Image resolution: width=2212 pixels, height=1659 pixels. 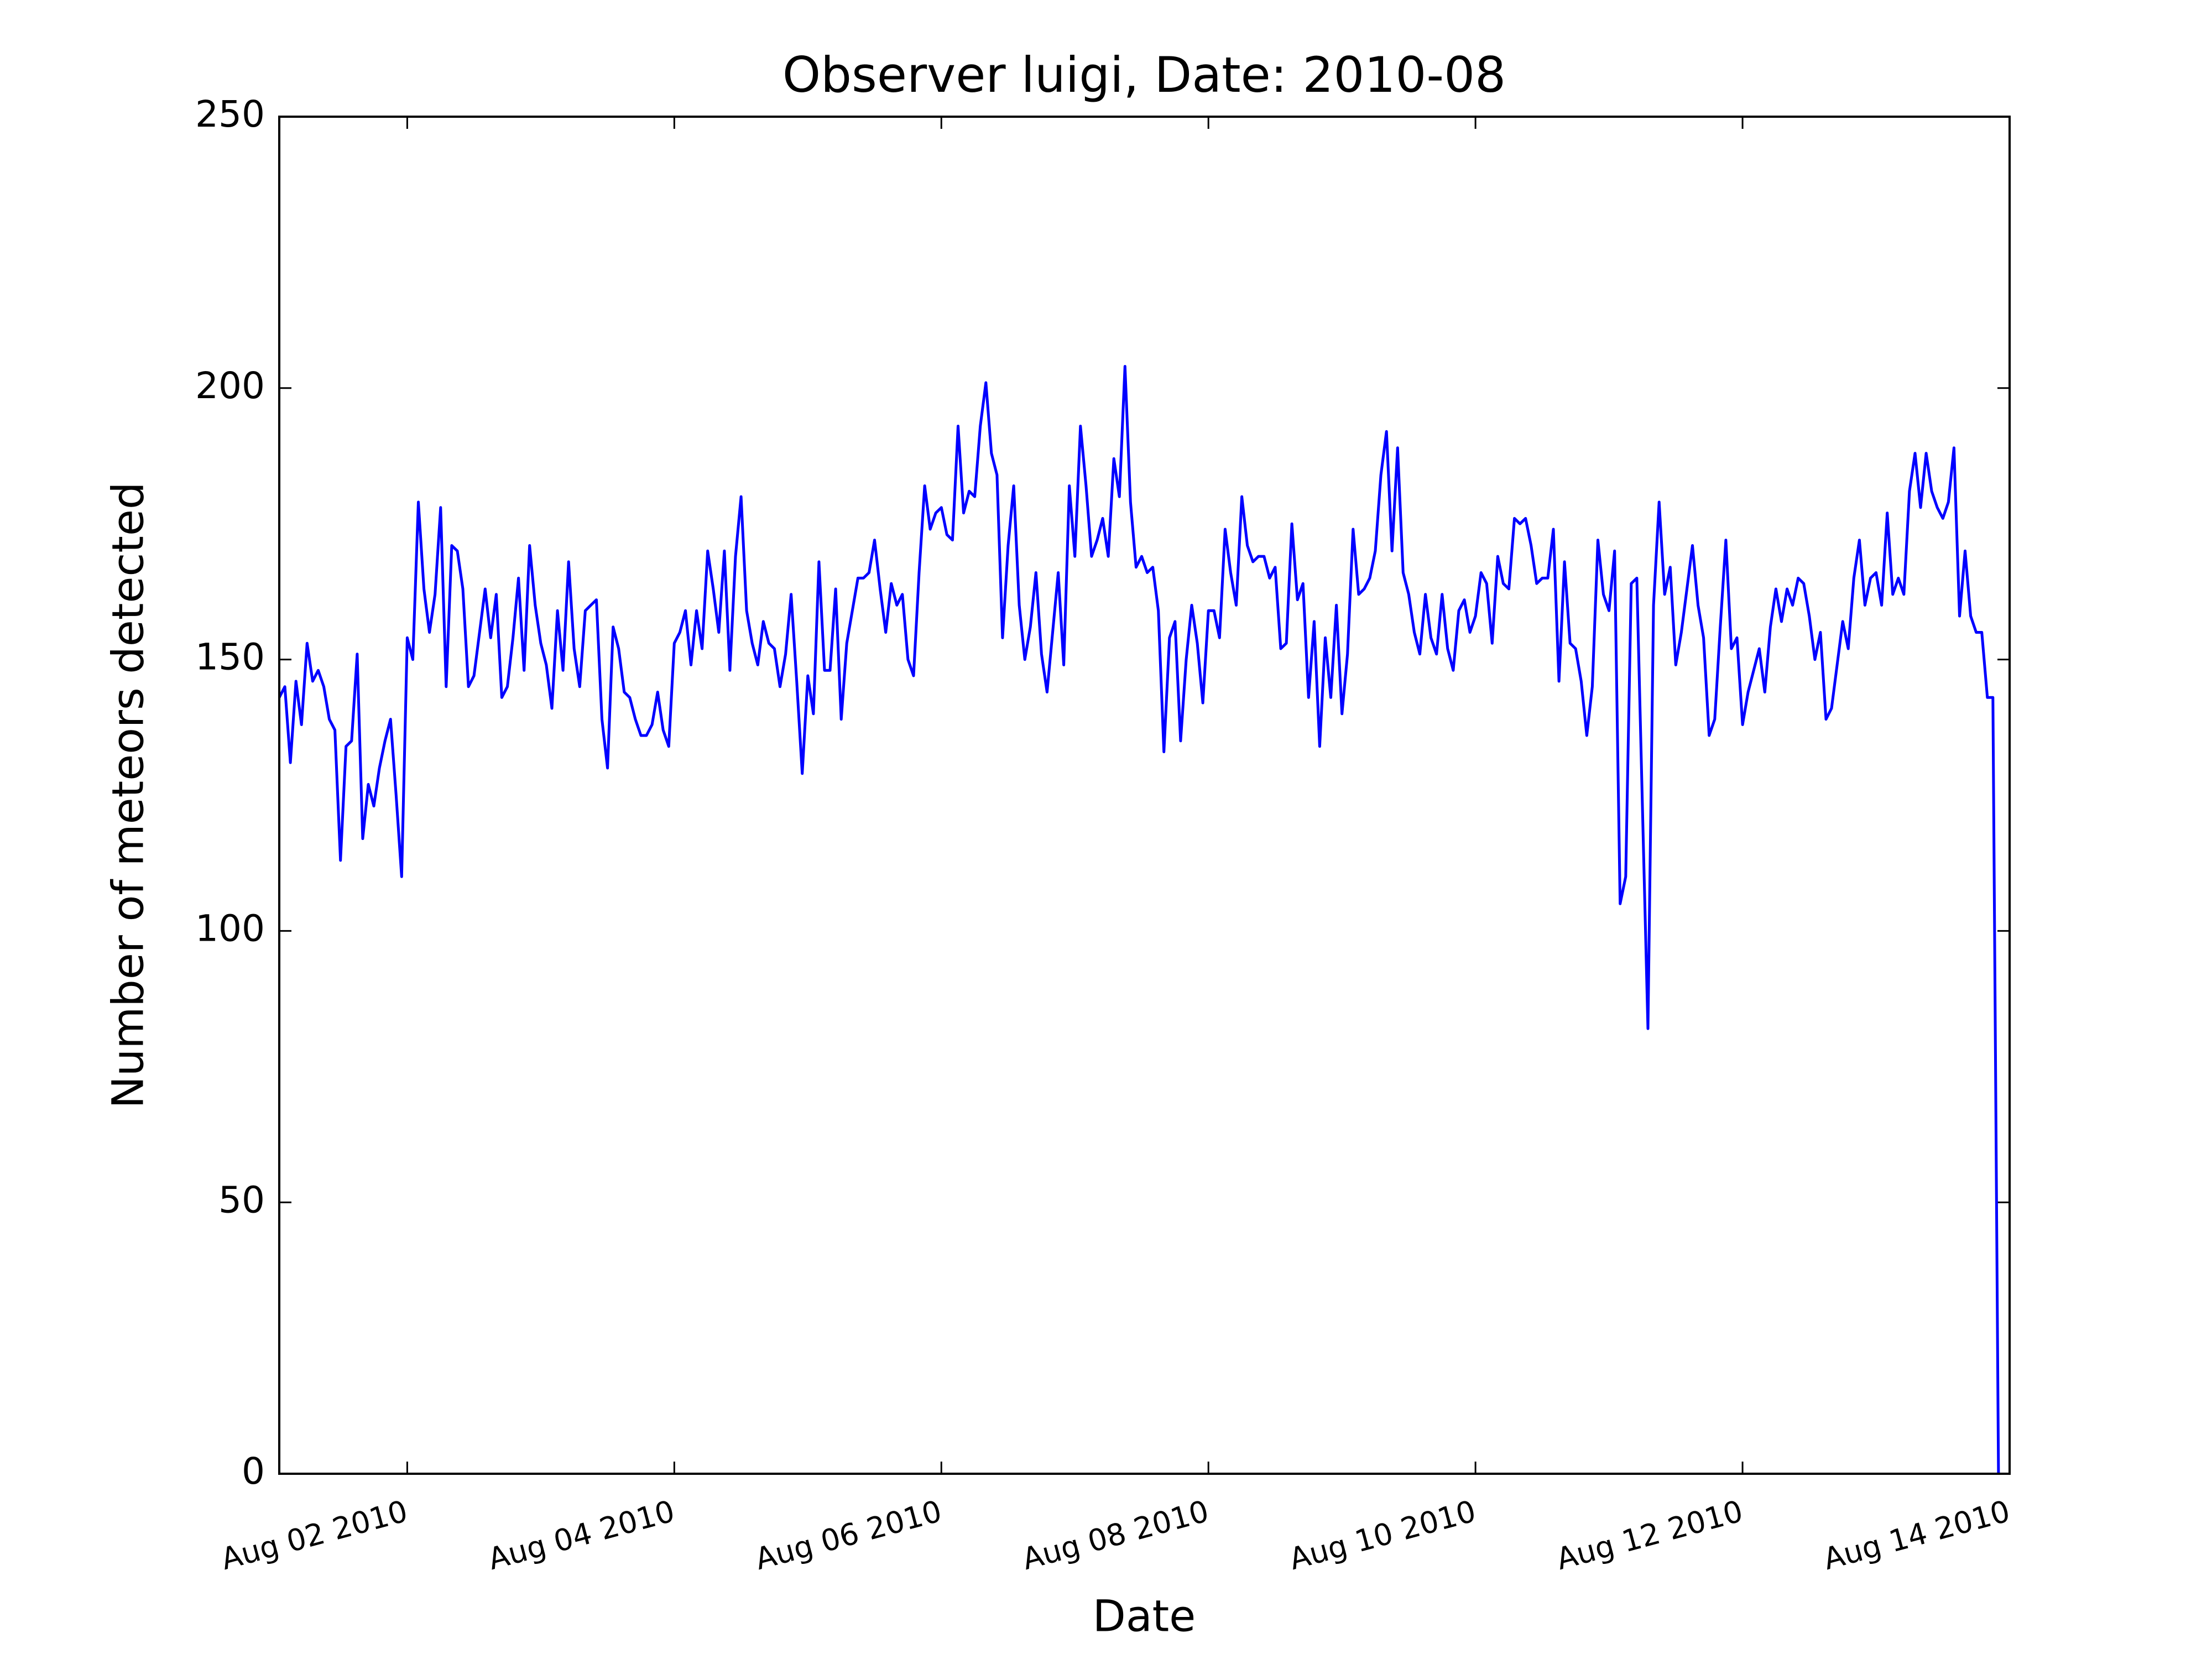 I want to click on y-tick-label: 250, so click(x=230, y=114).